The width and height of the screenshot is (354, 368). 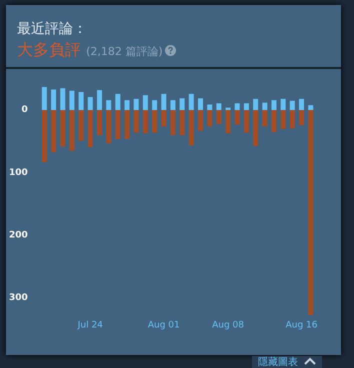 What do you see at coordinates (49, 49) in the screenshot?
I see `chart-subtitle: 大多負評` at bounding box center [49, 49].